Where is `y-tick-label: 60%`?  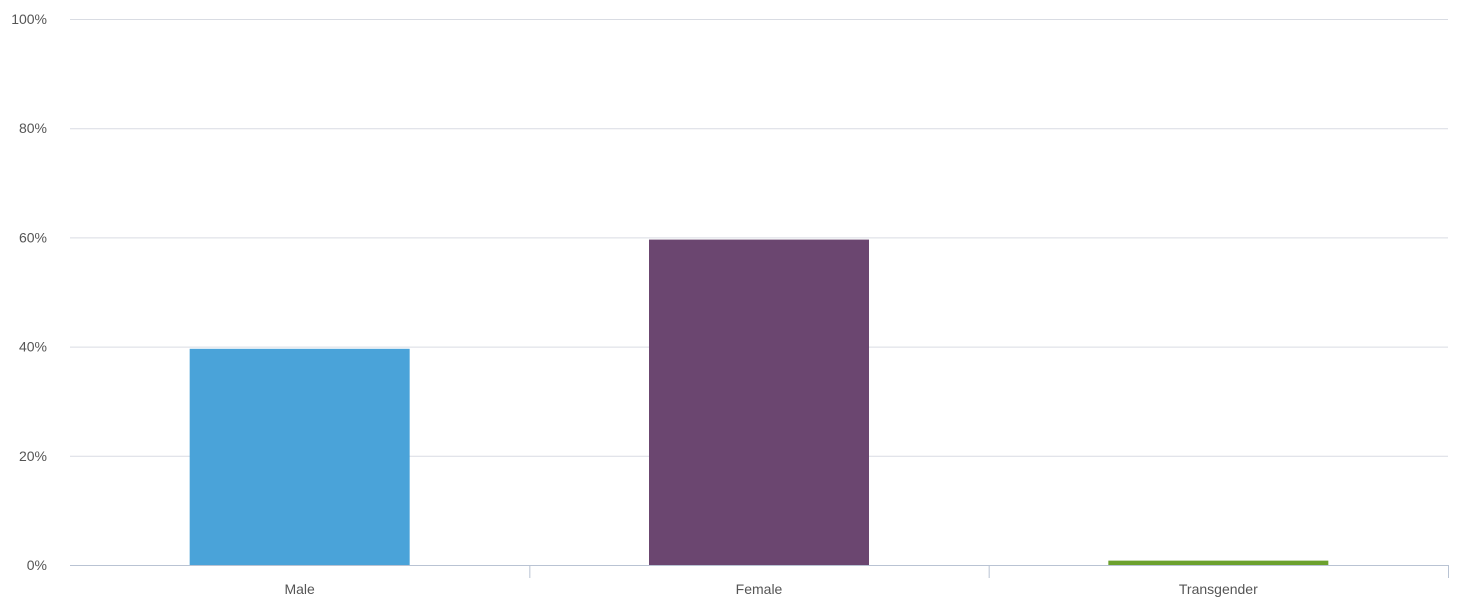 y-tick-label: 60% is located at coordinates (33, 237).